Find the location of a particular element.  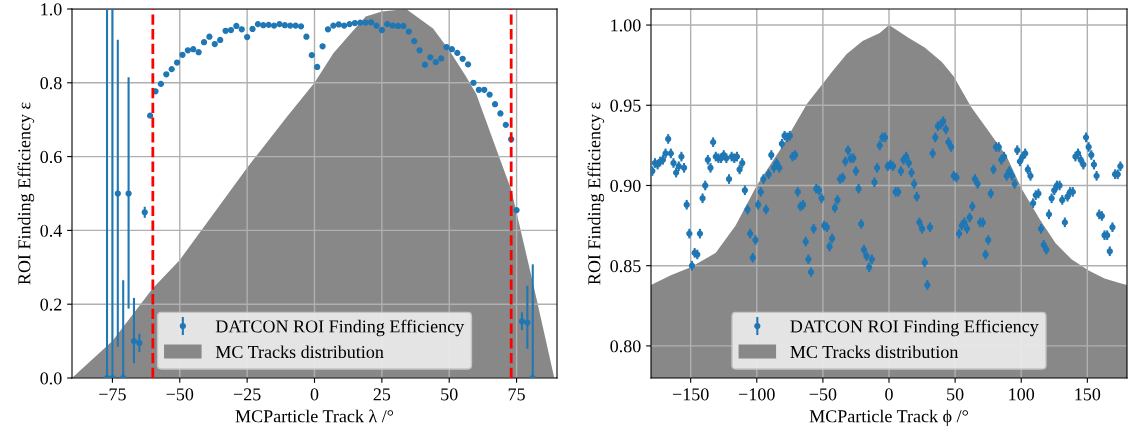

y-tick-label: 0.95 is located at coordinates (625, 105).